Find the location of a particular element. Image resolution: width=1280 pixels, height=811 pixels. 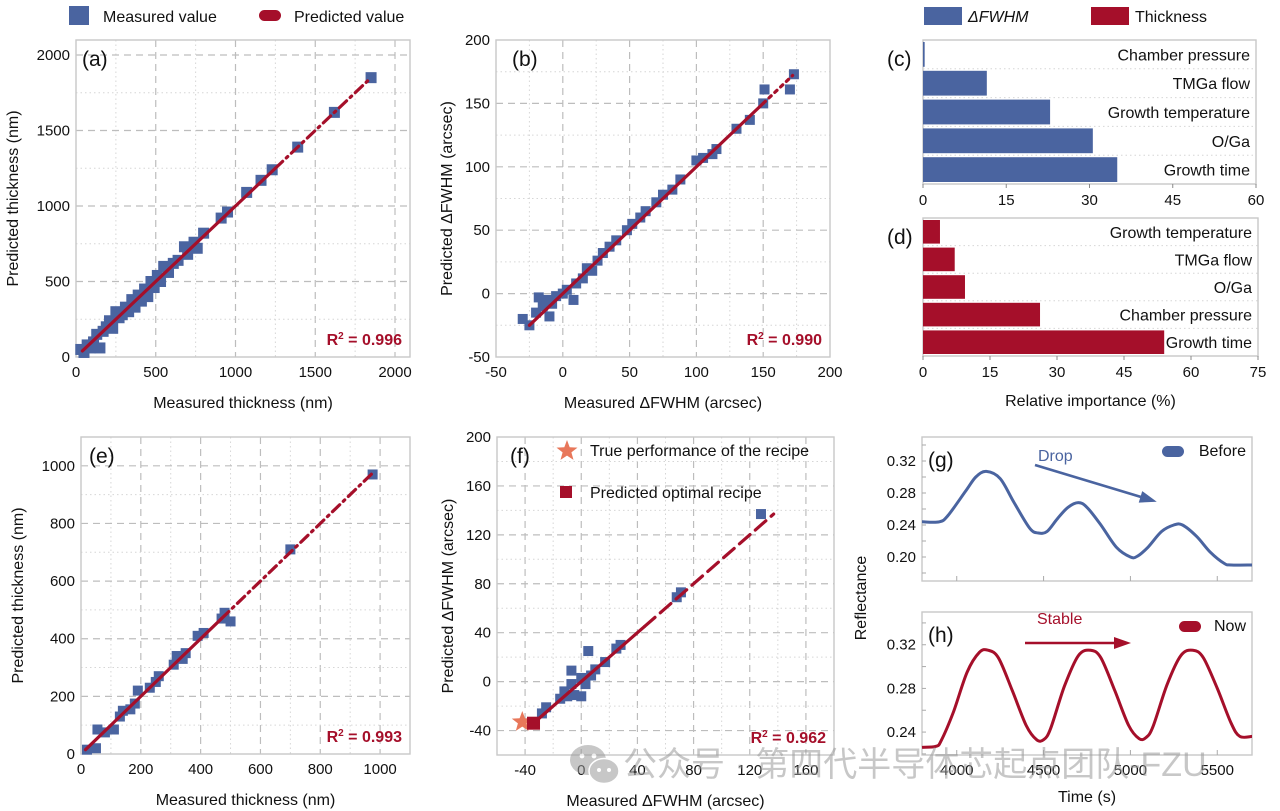

r-squared-annotation: R2 = 0.993 is located at coordinates (365, 737).